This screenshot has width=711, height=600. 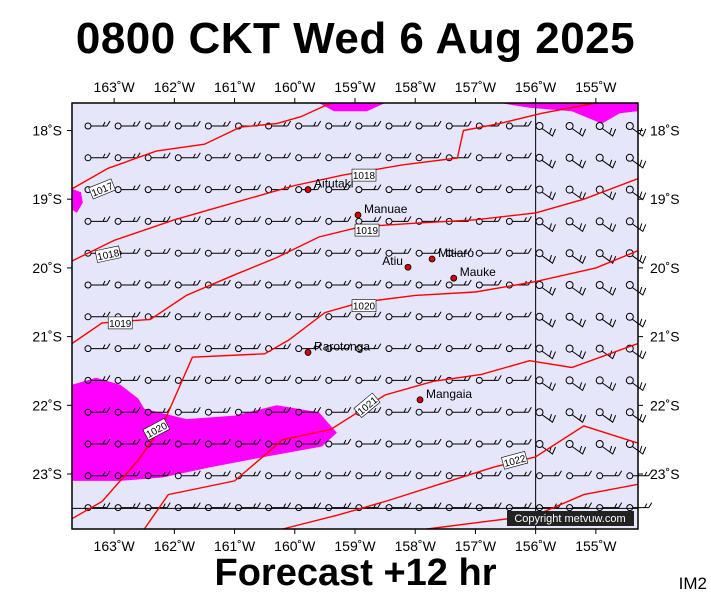 I want to click on lon-tick-label-top: 163˚W, so click(x=115, y=87).